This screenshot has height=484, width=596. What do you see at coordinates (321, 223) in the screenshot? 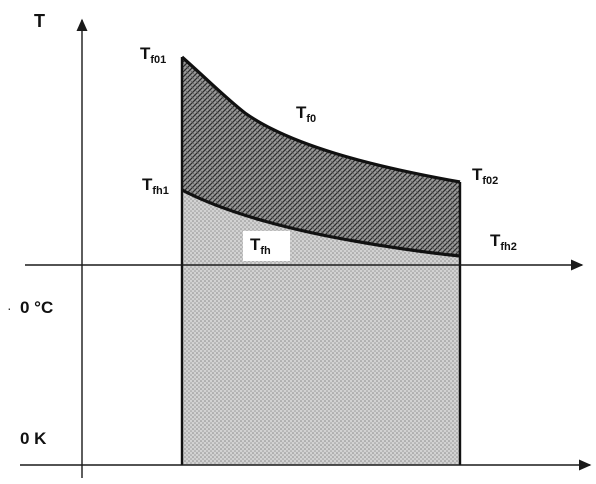
I see `curve-t-fh` at bounding box center [321, 223].